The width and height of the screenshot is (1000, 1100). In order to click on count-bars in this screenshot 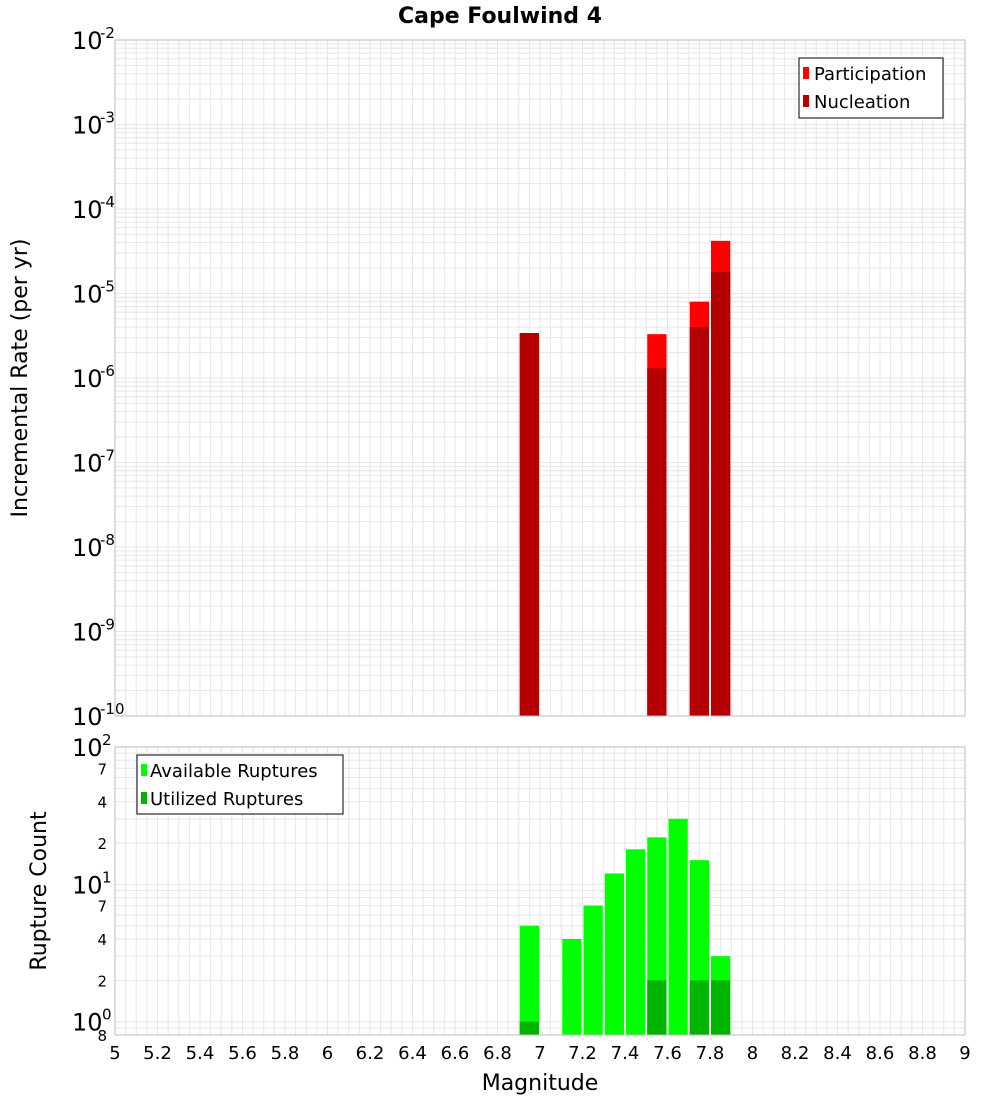, I will do `click(625, 926)`.